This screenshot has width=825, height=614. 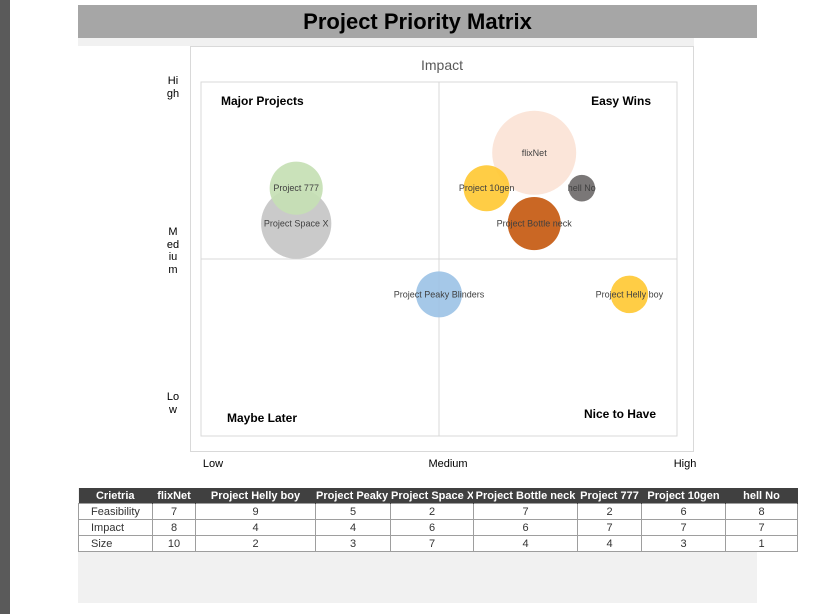 I want to click on table-cell: 1, so click(x=761, y=543).